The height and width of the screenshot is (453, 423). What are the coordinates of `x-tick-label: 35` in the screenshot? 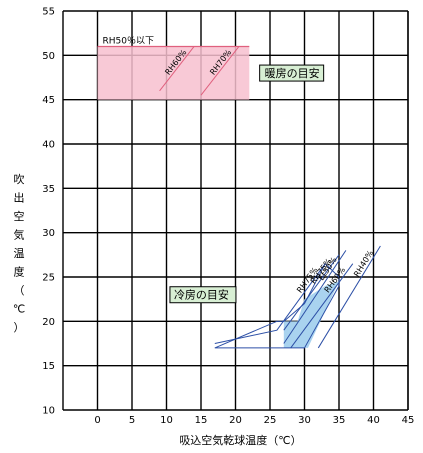 It's located at (339, 420).